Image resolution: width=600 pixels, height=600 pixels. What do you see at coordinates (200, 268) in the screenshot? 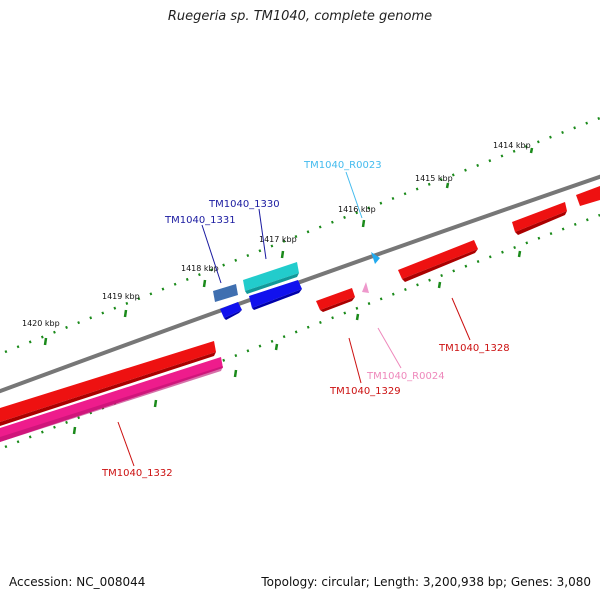
I see `tick-label: 1418 kbp` at bounding box center [200, 268].